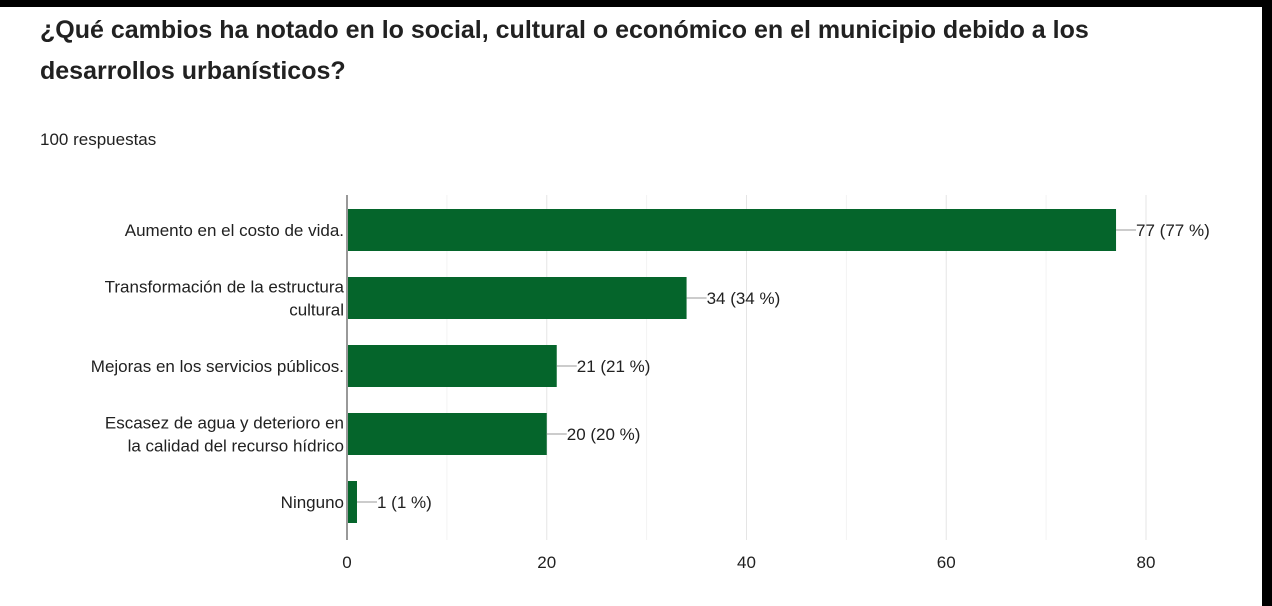  I want to click on category-label: Ninguno, so click(312, 502).